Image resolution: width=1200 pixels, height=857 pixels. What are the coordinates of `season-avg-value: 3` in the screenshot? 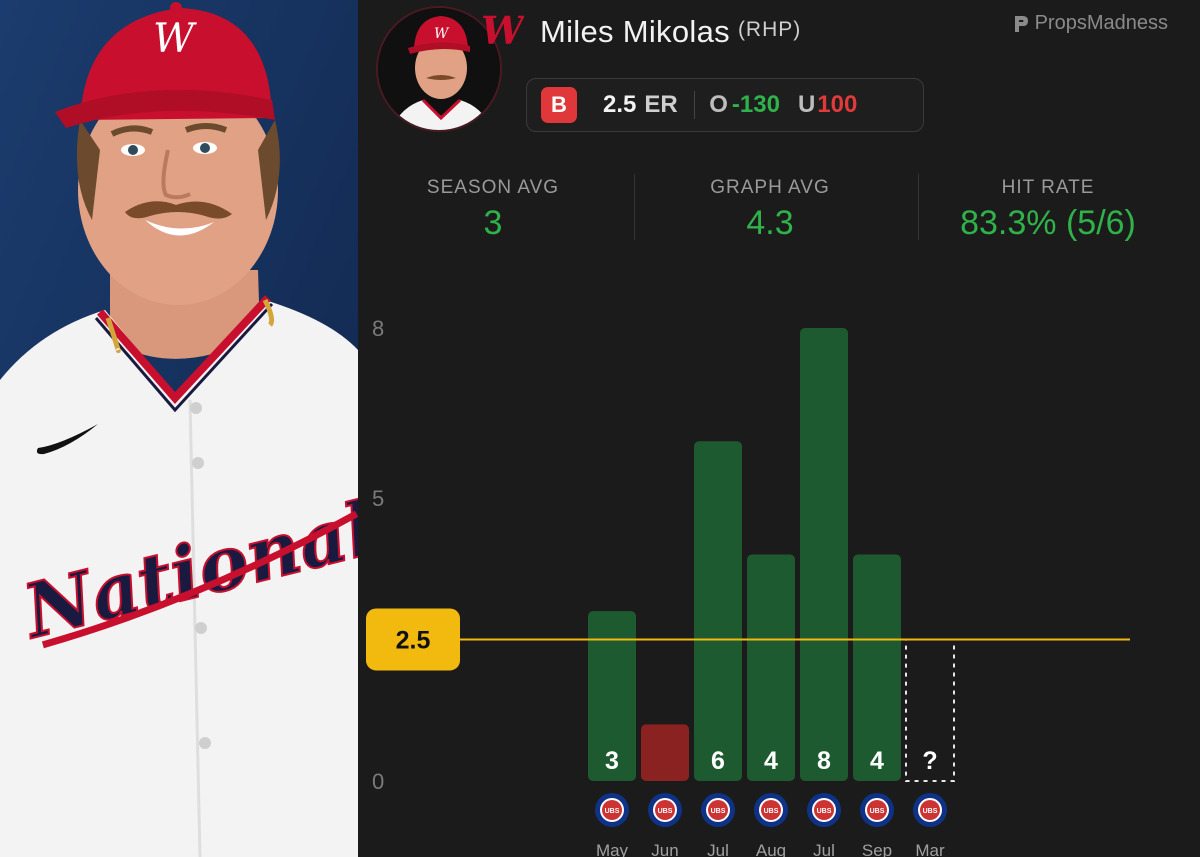 It's located at (493, 223).